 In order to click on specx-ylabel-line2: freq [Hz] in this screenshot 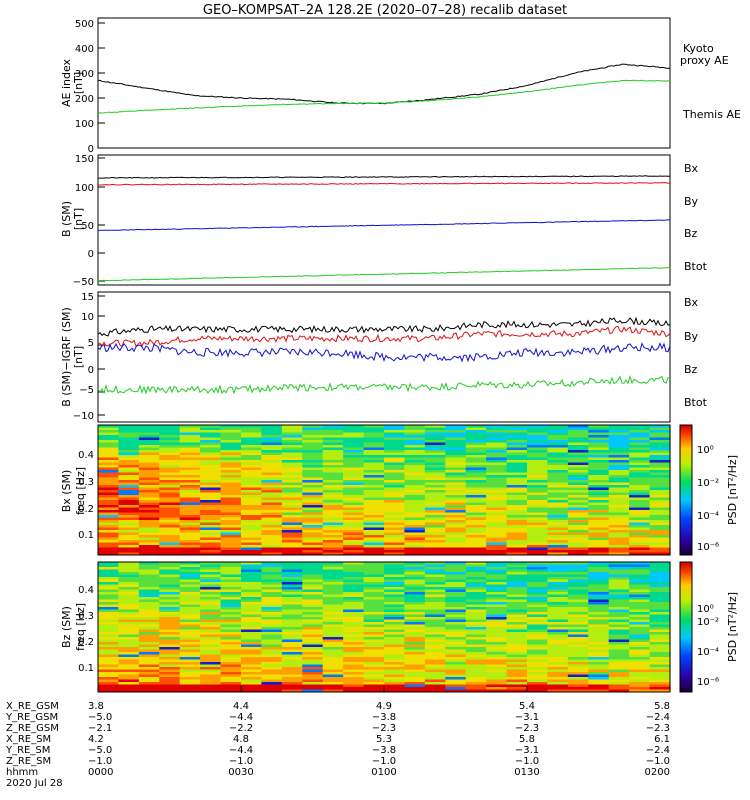, I will do `click(80, 491)`.